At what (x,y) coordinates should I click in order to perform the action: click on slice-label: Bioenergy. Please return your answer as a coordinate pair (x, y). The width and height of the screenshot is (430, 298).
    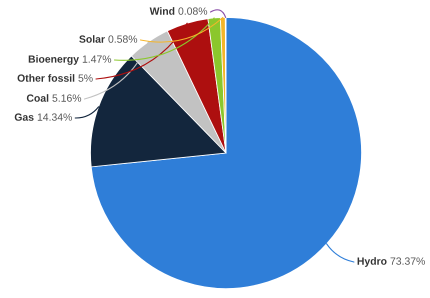
    Looking at the image, I should click on (53, 60).